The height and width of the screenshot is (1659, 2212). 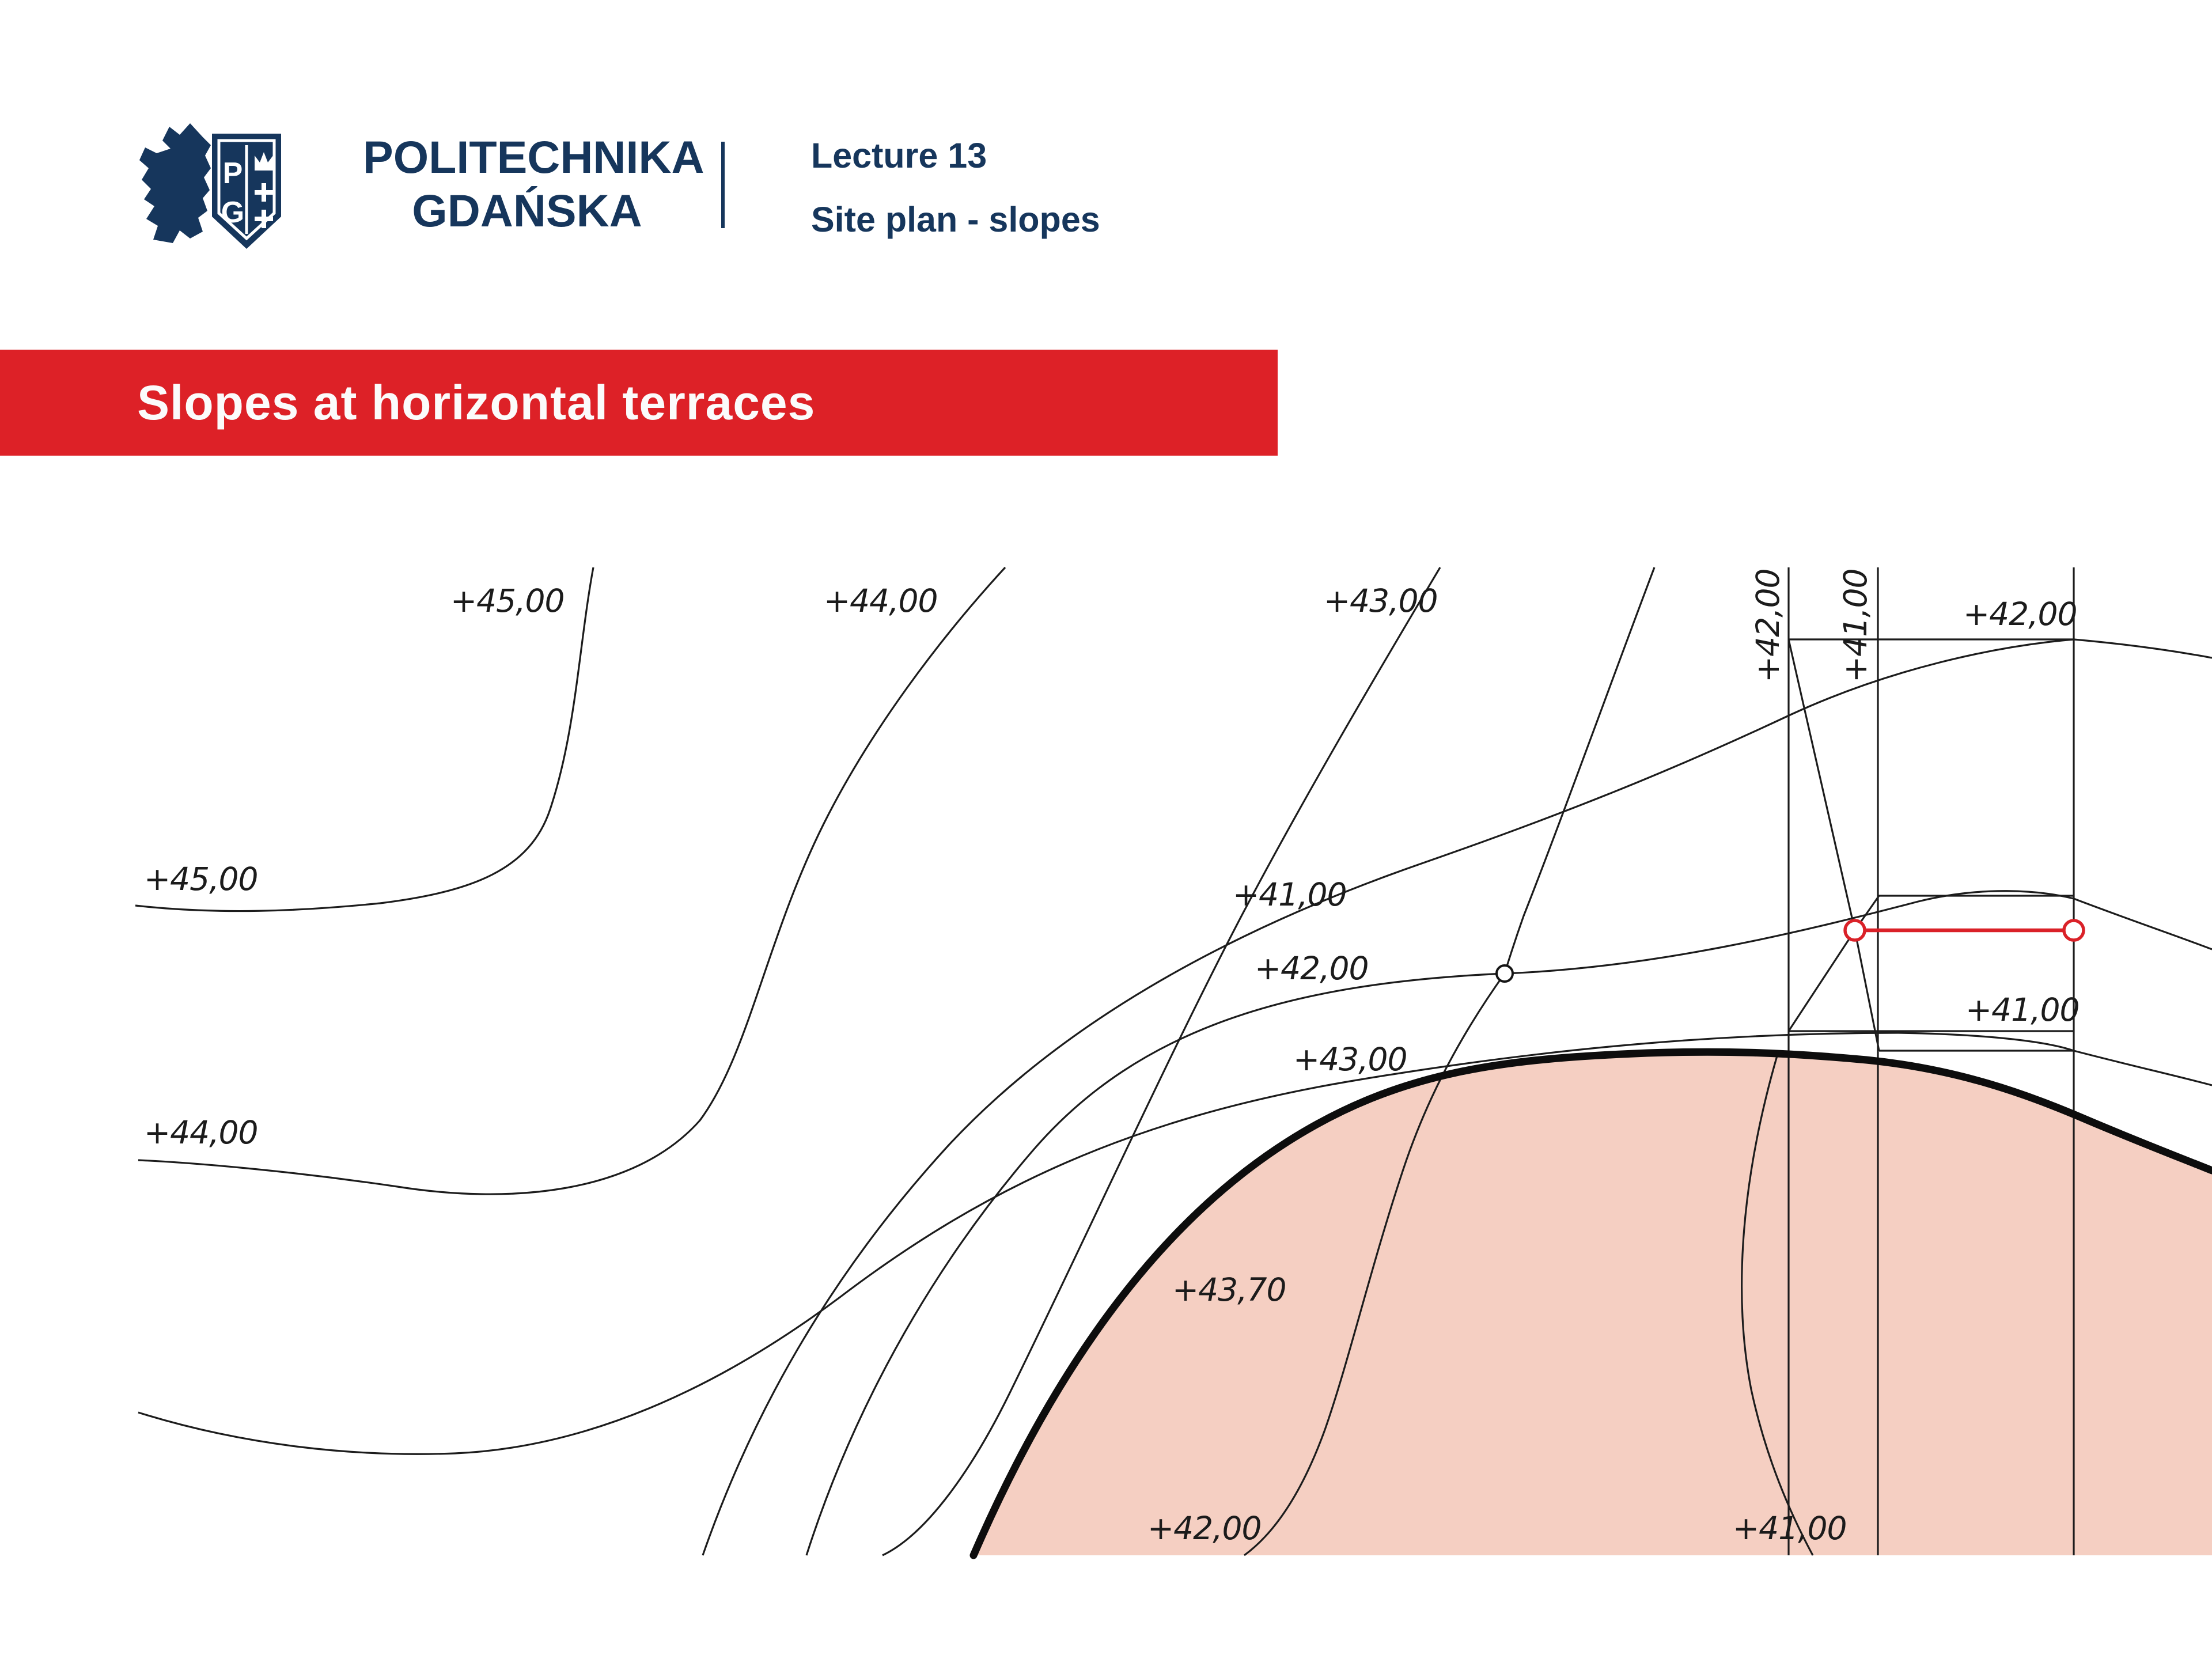 I want to click on logo-cross2-icon, so click(x=264, y=219).